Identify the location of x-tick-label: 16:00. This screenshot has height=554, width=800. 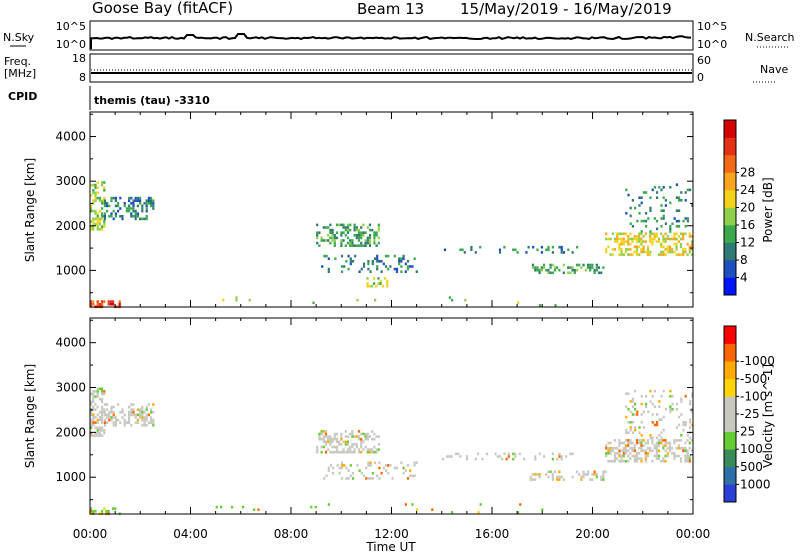
(492, 534).